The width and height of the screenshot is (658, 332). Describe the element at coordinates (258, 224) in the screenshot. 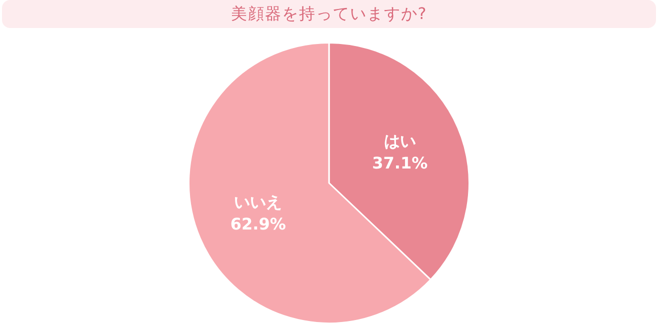

I see `data-label: 62.9%` at that location.